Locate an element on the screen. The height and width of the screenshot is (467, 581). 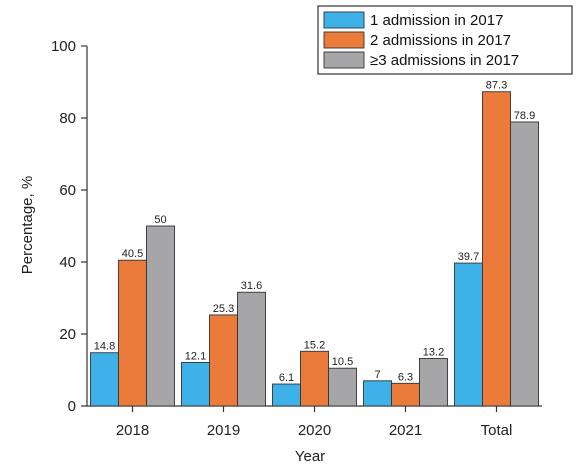
y-tick-label: 100 is located at coordinates (63, 46).